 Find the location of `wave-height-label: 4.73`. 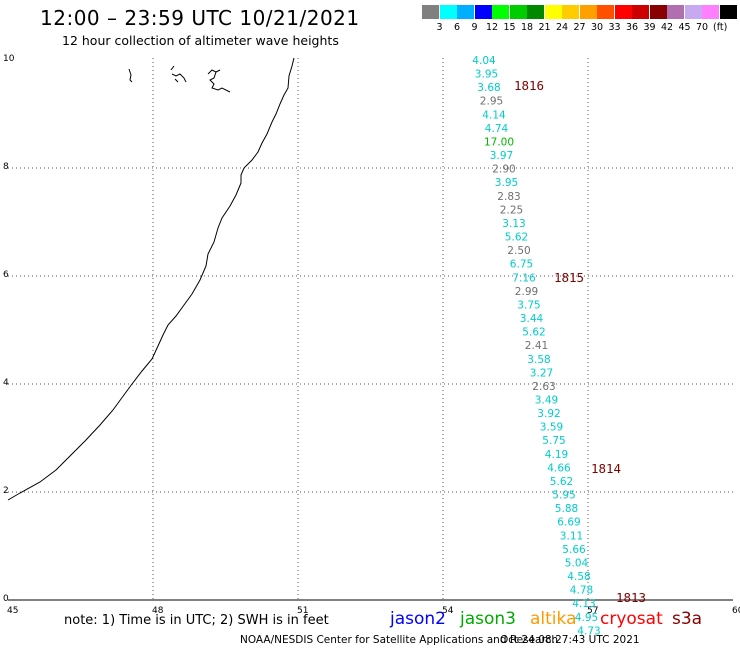

wave-height-label: 4.73 is located at coordinates (588, 631).